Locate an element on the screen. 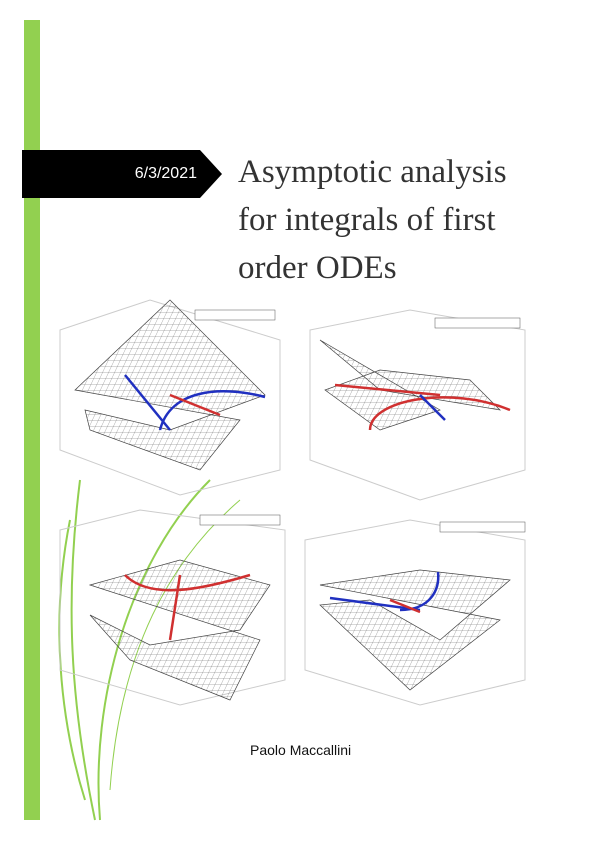 This screenshot has height=842, width=595. date-banner is located at coordinates (122, 174).